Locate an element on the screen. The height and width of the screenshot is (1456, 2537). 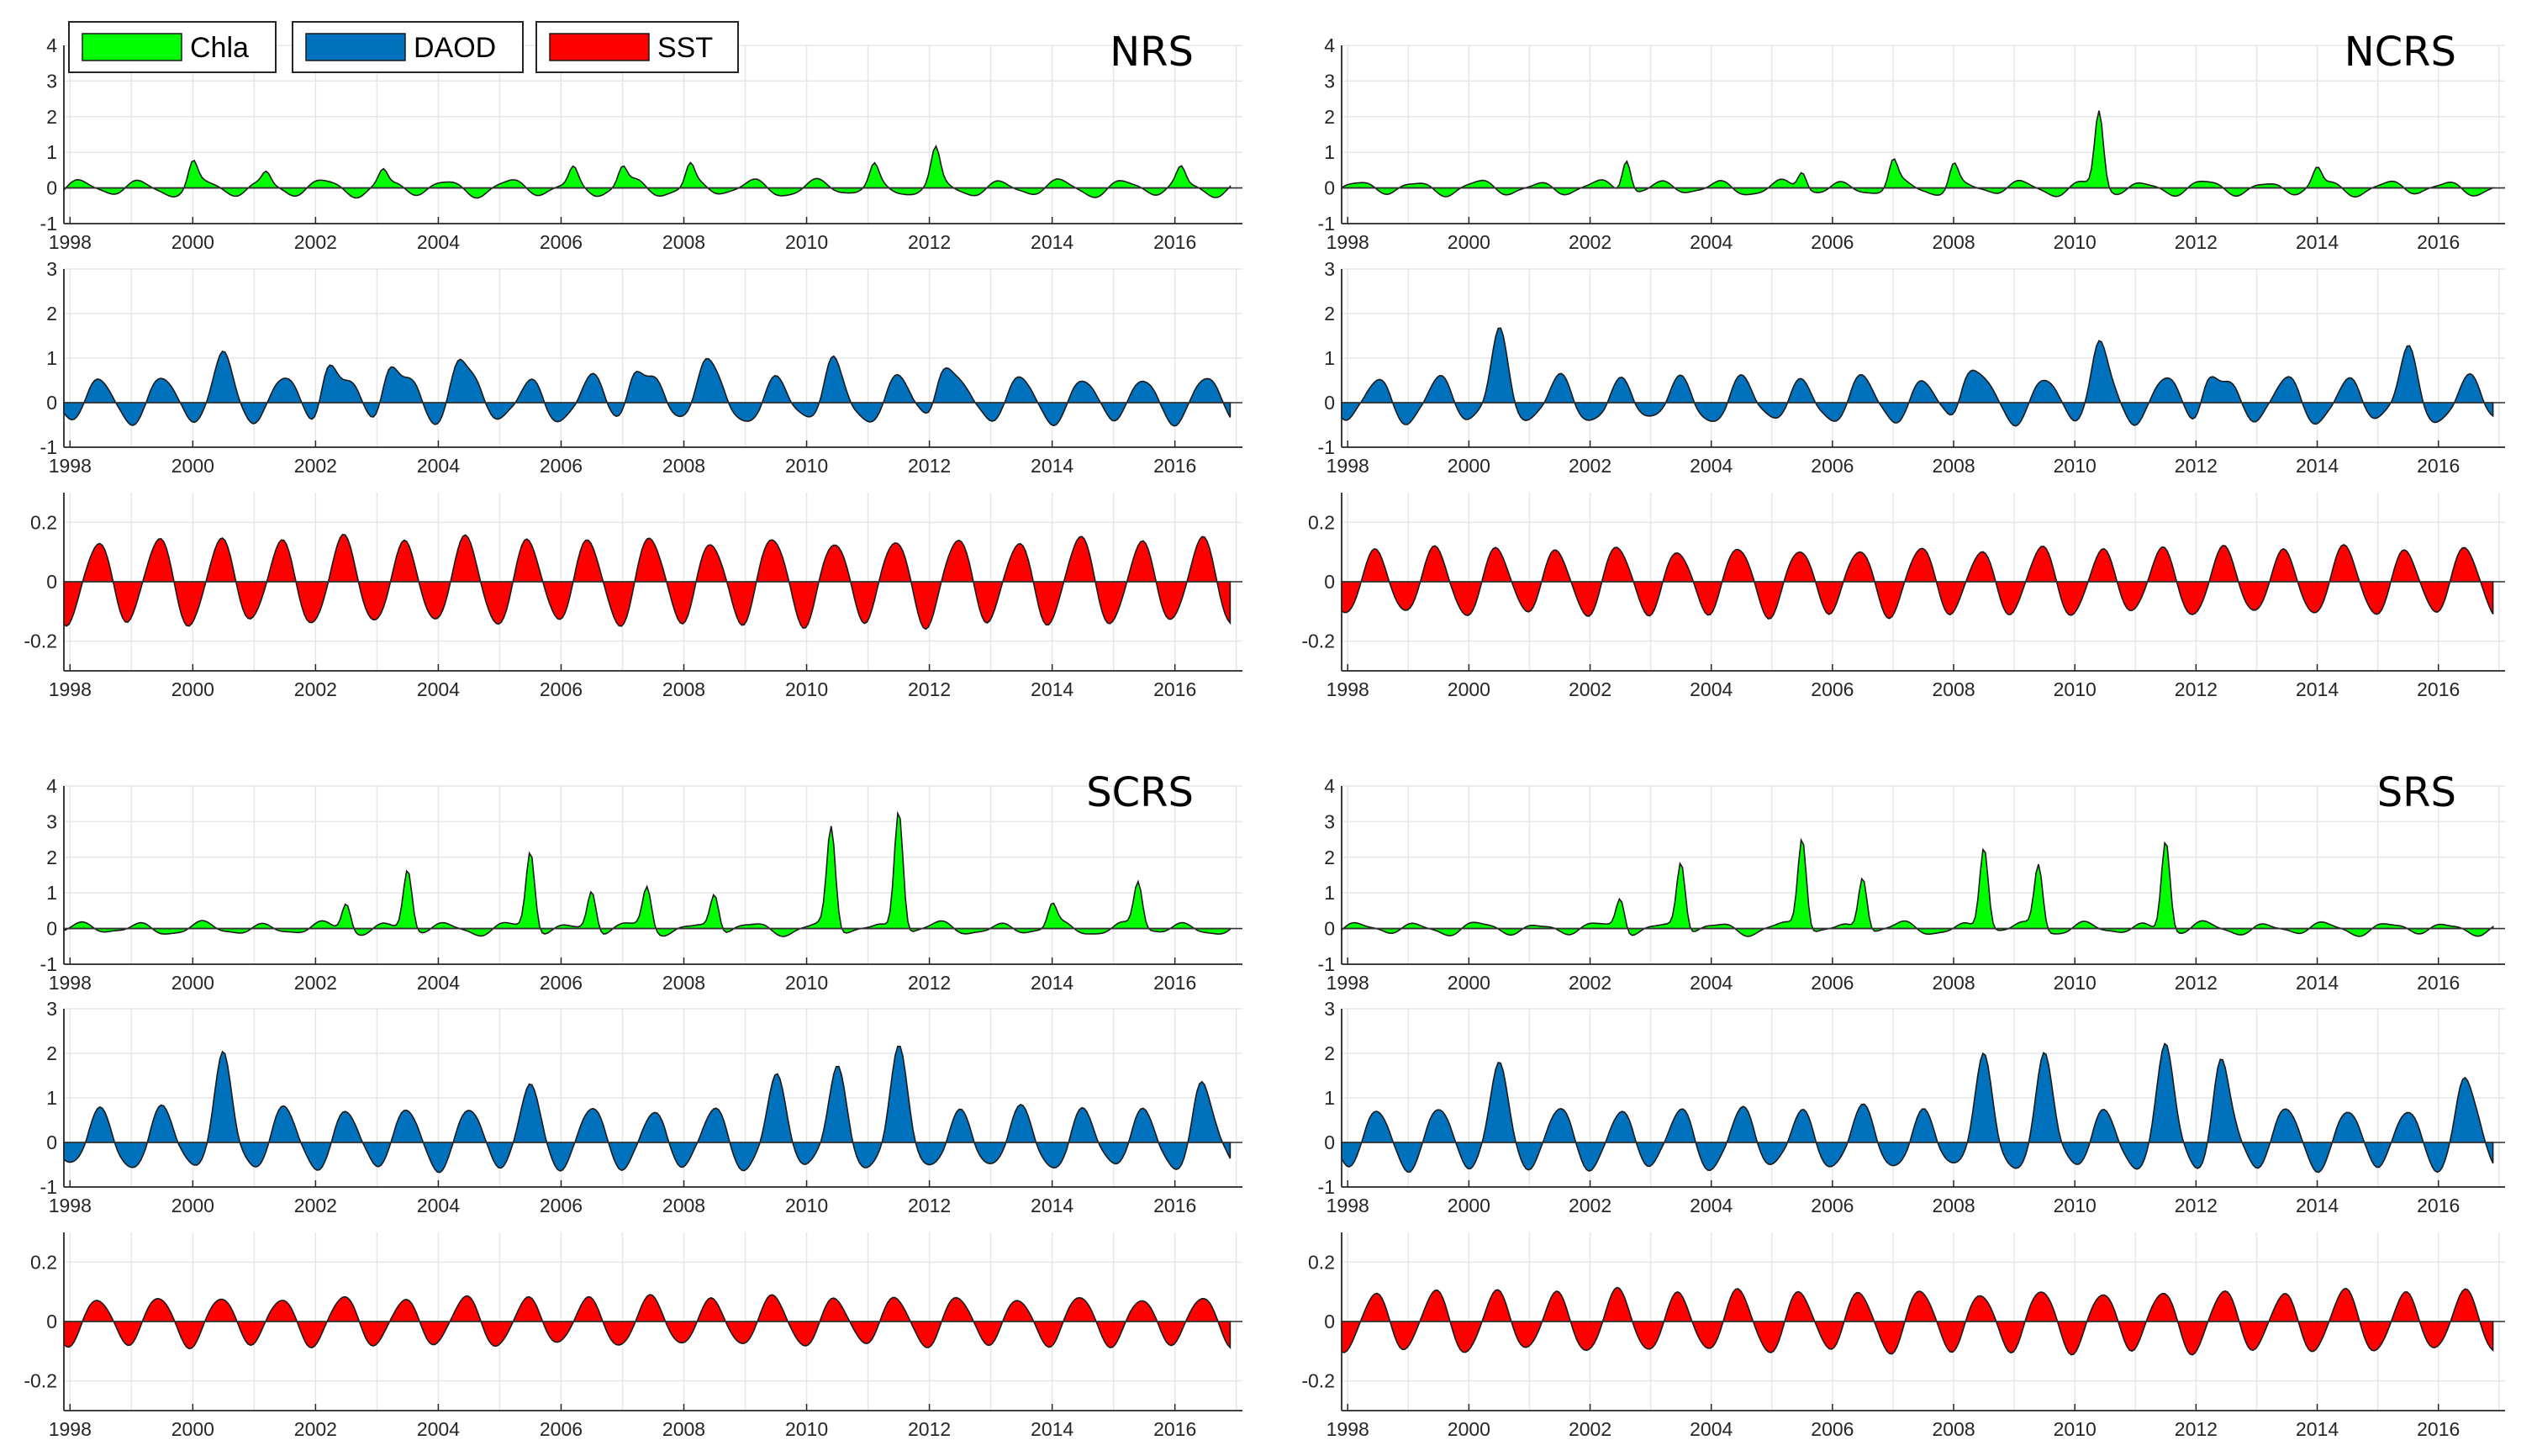
region-scrs-chla-xtick-label: 2012 is located at coordinates (929, 983).